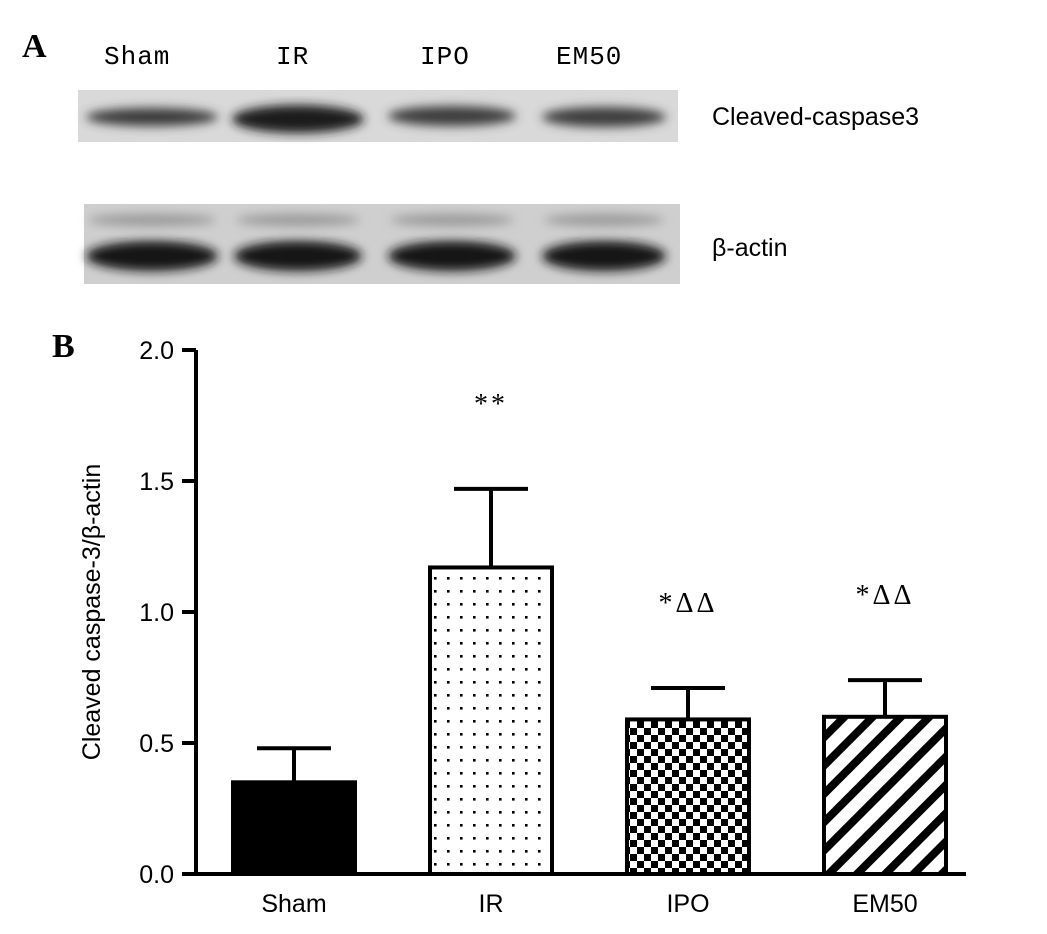 This screenshot has height=934, width=1047. Describe the element at coordinates (452, 256) in the screenshot. I see `band-actin-ipo` at that location.